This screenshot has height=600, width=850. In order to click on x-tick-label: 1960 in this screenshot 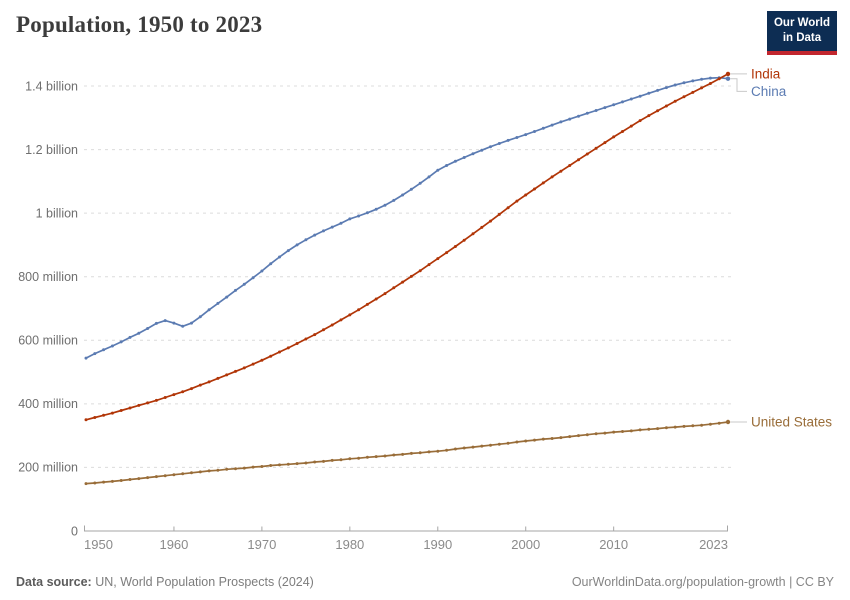, I will do `click(173, 544)`.